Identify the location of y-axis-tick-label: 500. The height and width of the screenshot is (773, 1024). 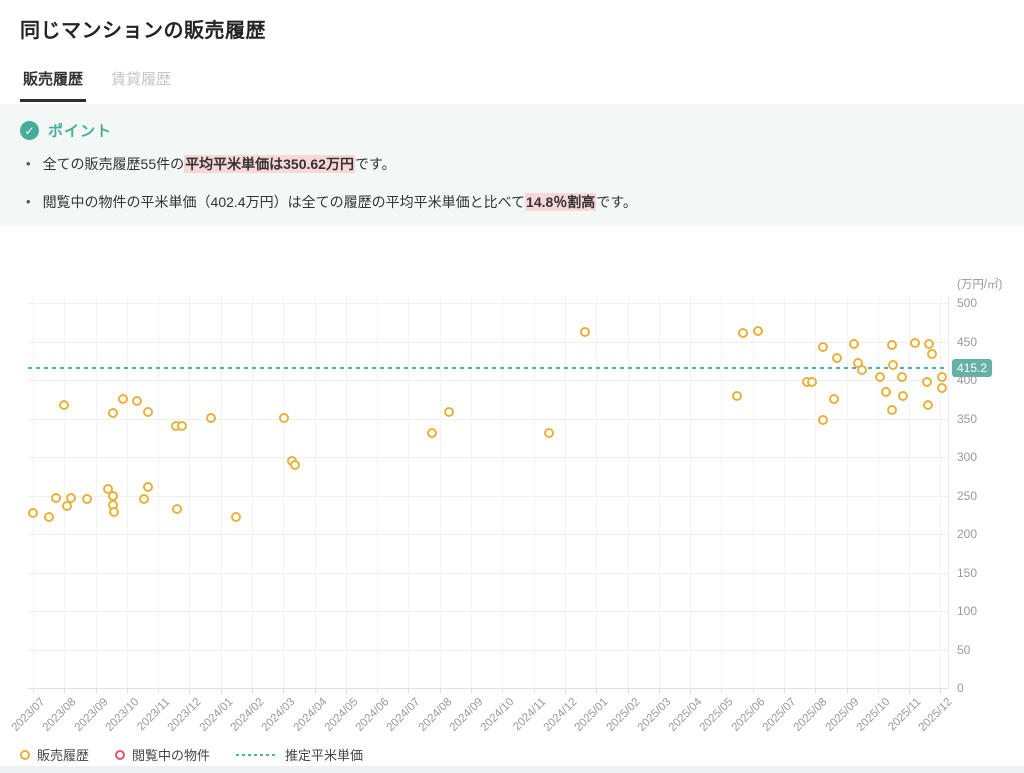
(967, 303).